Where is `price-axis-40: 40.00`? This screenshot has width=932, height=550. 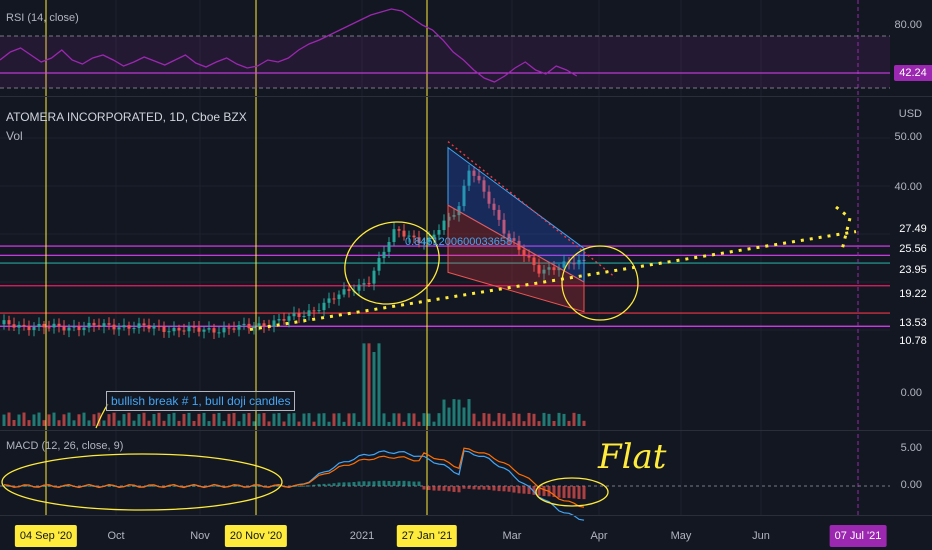
price-axis-40: 40.00 is located at coordinates (908, 187).